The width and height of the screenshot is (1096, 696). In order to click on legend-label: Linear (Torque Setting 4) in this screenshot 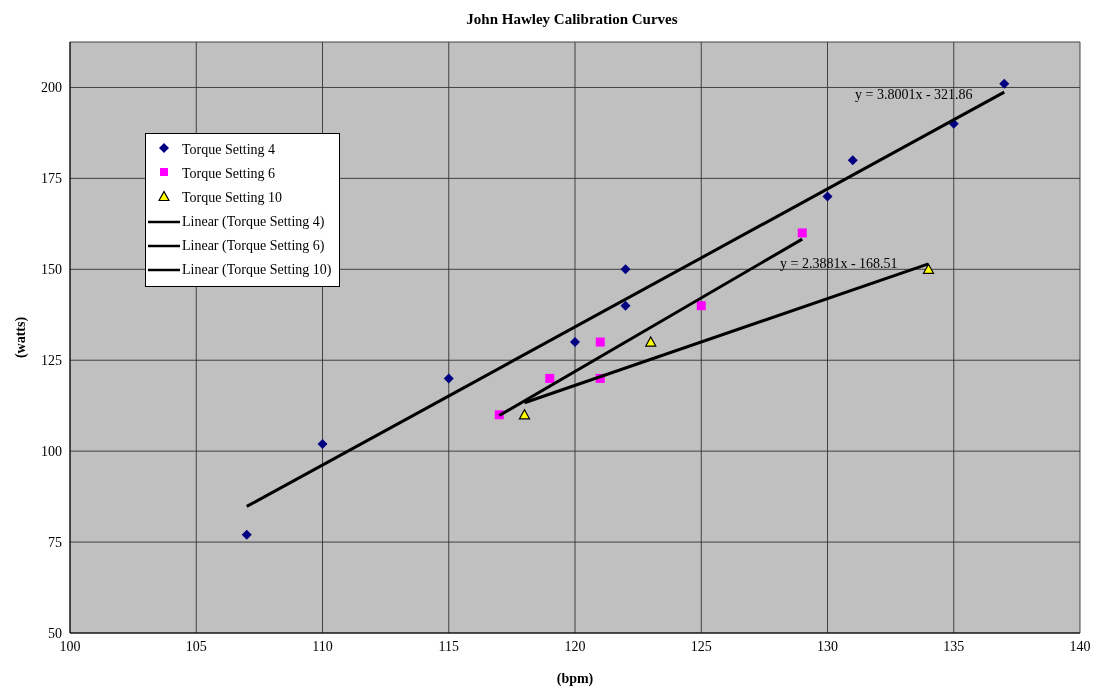, I will do `click(253, 222)`.